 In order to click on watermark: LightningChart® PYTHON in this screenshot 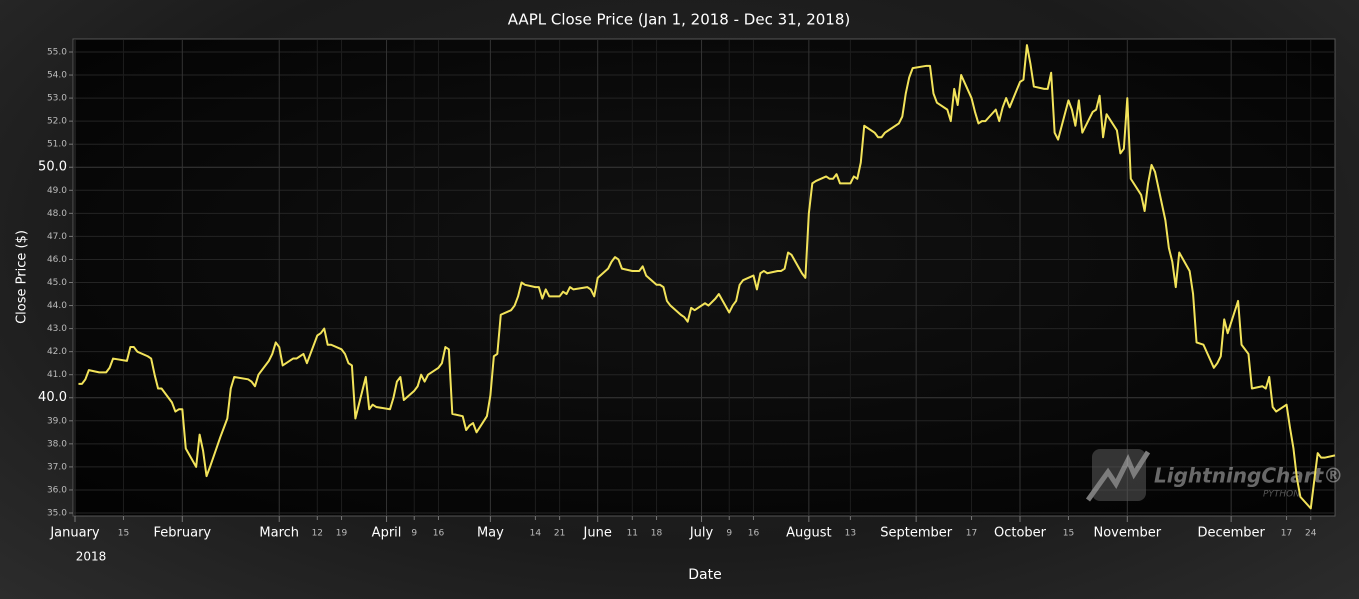, I will do `click(1214, 475)`.